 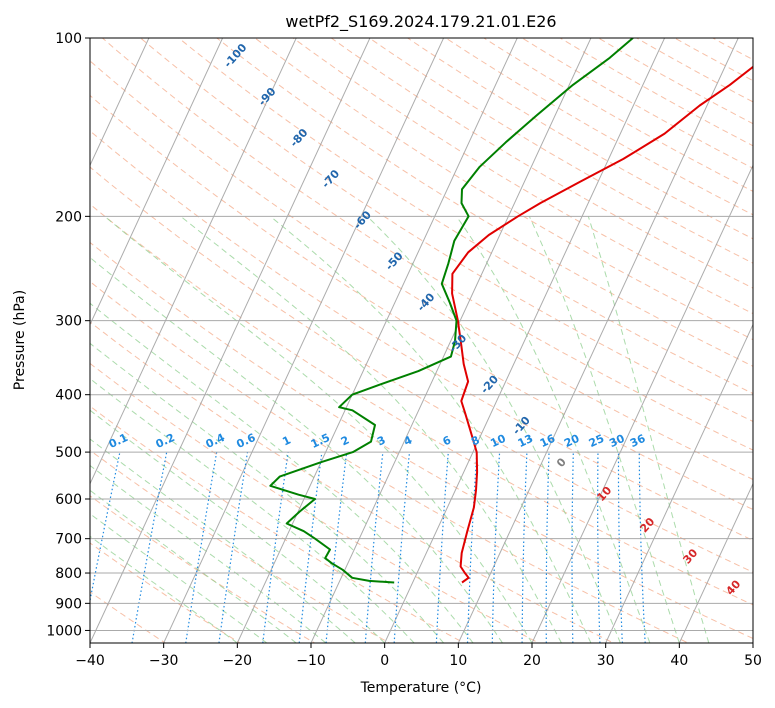 What do you see at coordinates (596, 441) in the screenshot?
I see `mixing-ratio-label: 25` at bounding box center [596, 441].